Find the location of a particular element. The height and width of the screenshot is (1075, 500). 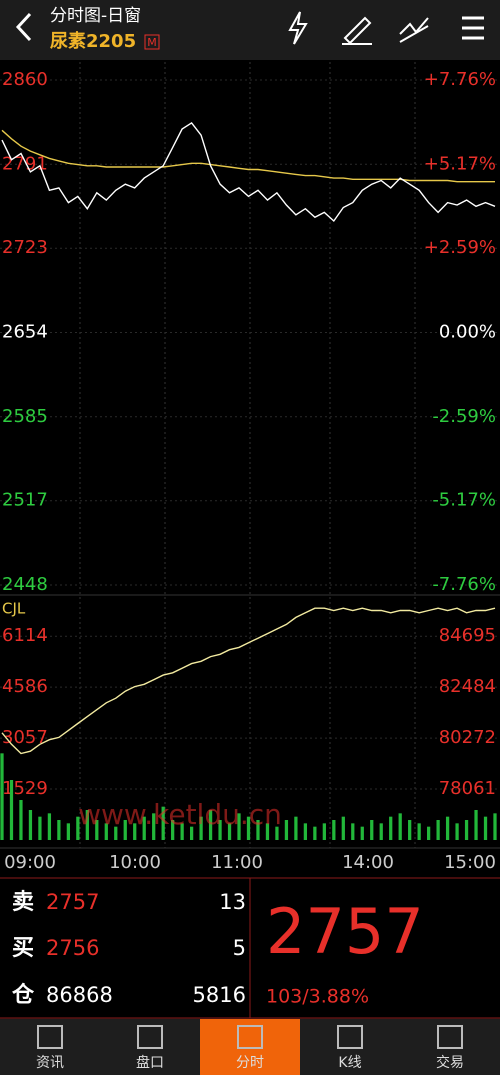

tab-label: K线 is located at coordinates (349, 1063).